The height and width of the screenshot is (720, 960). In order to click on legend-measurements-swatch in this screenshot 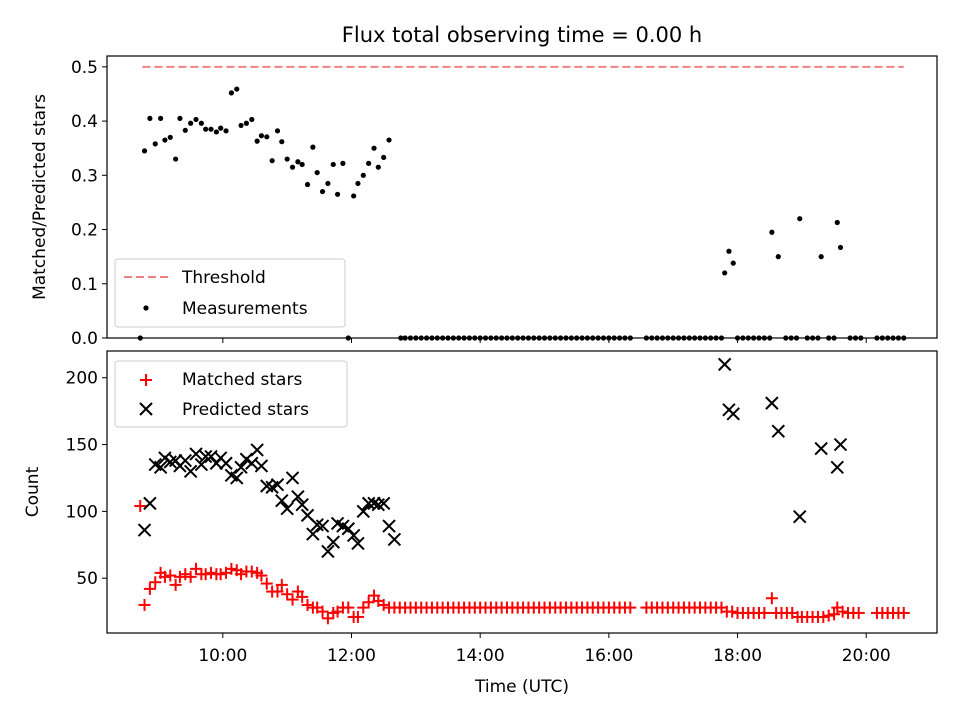, I will do `click(146, 308)`.